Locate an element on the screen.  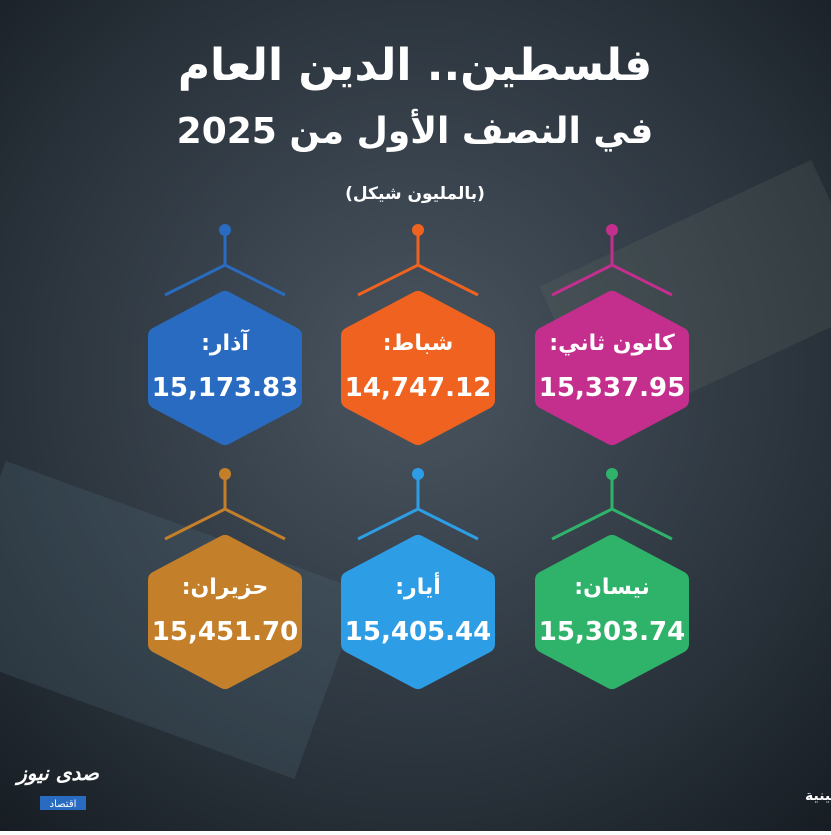
subtitle: في النصف الأول من 2025 is located at coordinates (415, 130).